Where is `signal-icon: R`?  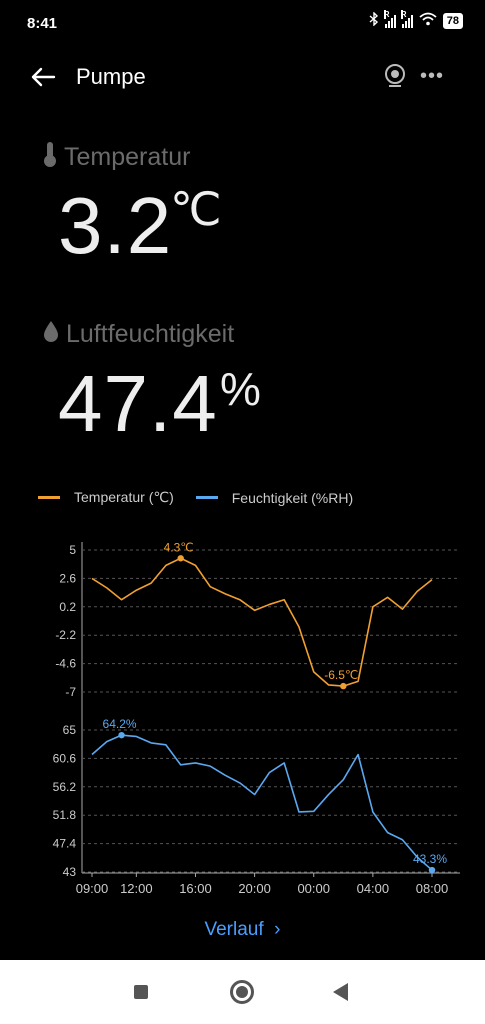 signal-icon: R is located at coordinates (389, 18).